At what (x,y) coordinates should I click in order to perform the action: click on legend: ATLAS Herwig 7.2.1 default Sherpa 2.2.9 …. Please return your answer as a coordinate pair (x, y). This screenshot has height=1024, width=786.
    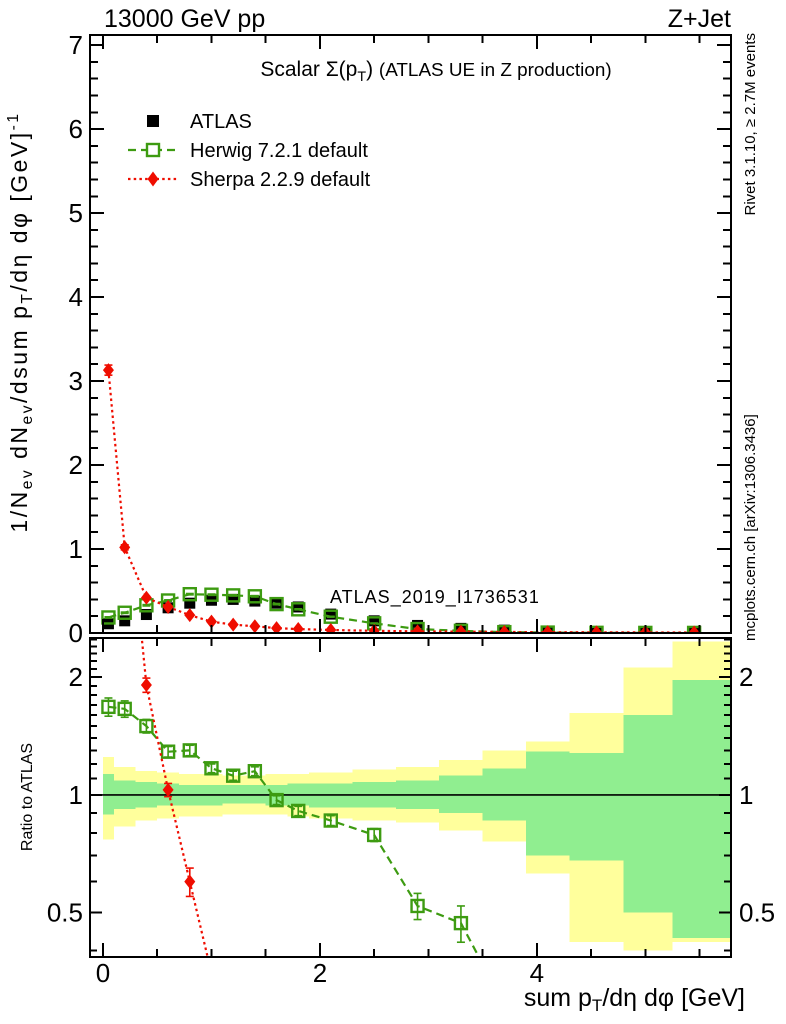
    Looking at the image, I should click on (249, 151).